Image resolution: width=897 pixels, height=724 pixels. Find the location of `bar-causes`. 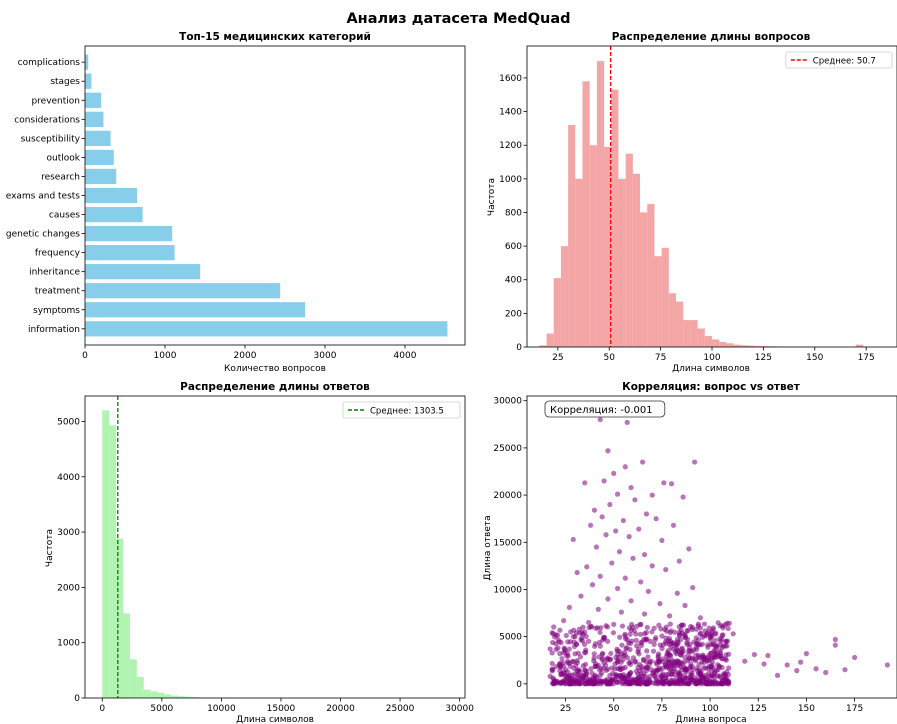

bar-causes is located at coordinates (114, 214).